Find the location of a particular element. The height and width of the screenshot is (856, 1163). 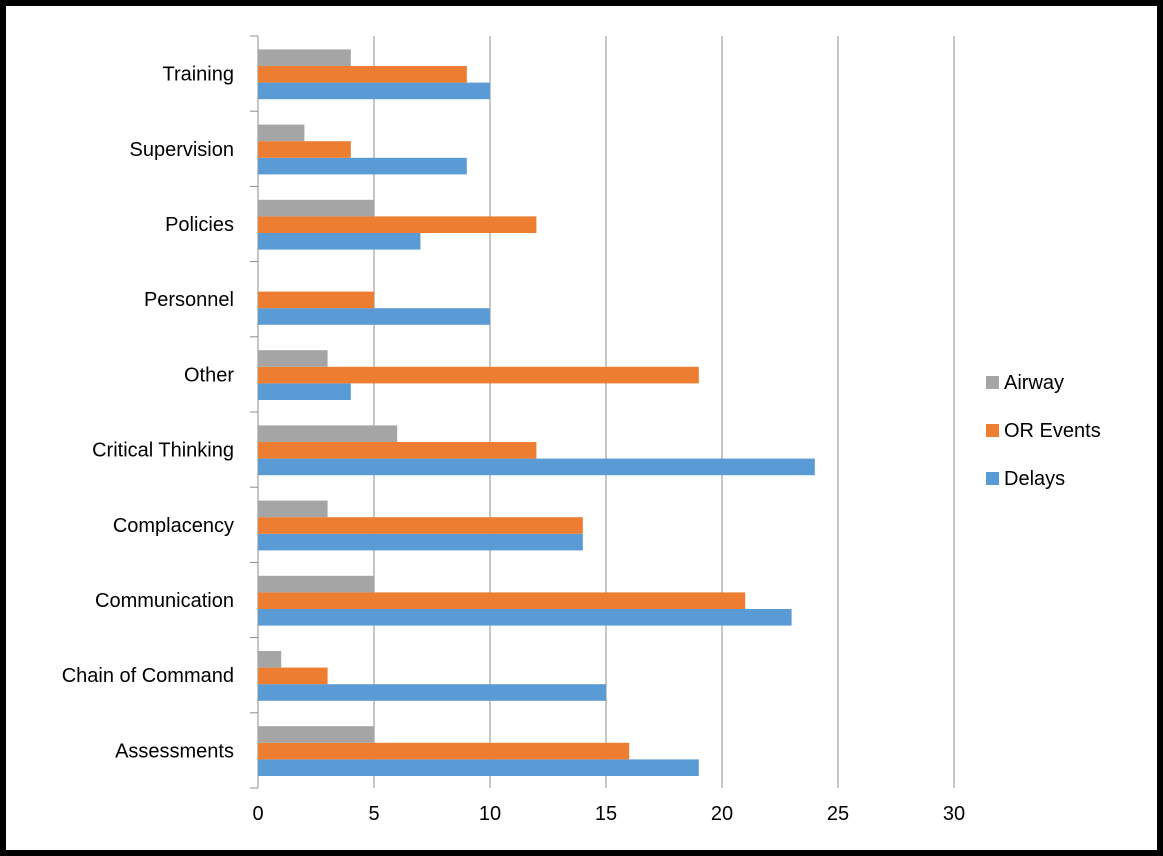

bar-or-events-personnel is located at coordinates (316, 300).